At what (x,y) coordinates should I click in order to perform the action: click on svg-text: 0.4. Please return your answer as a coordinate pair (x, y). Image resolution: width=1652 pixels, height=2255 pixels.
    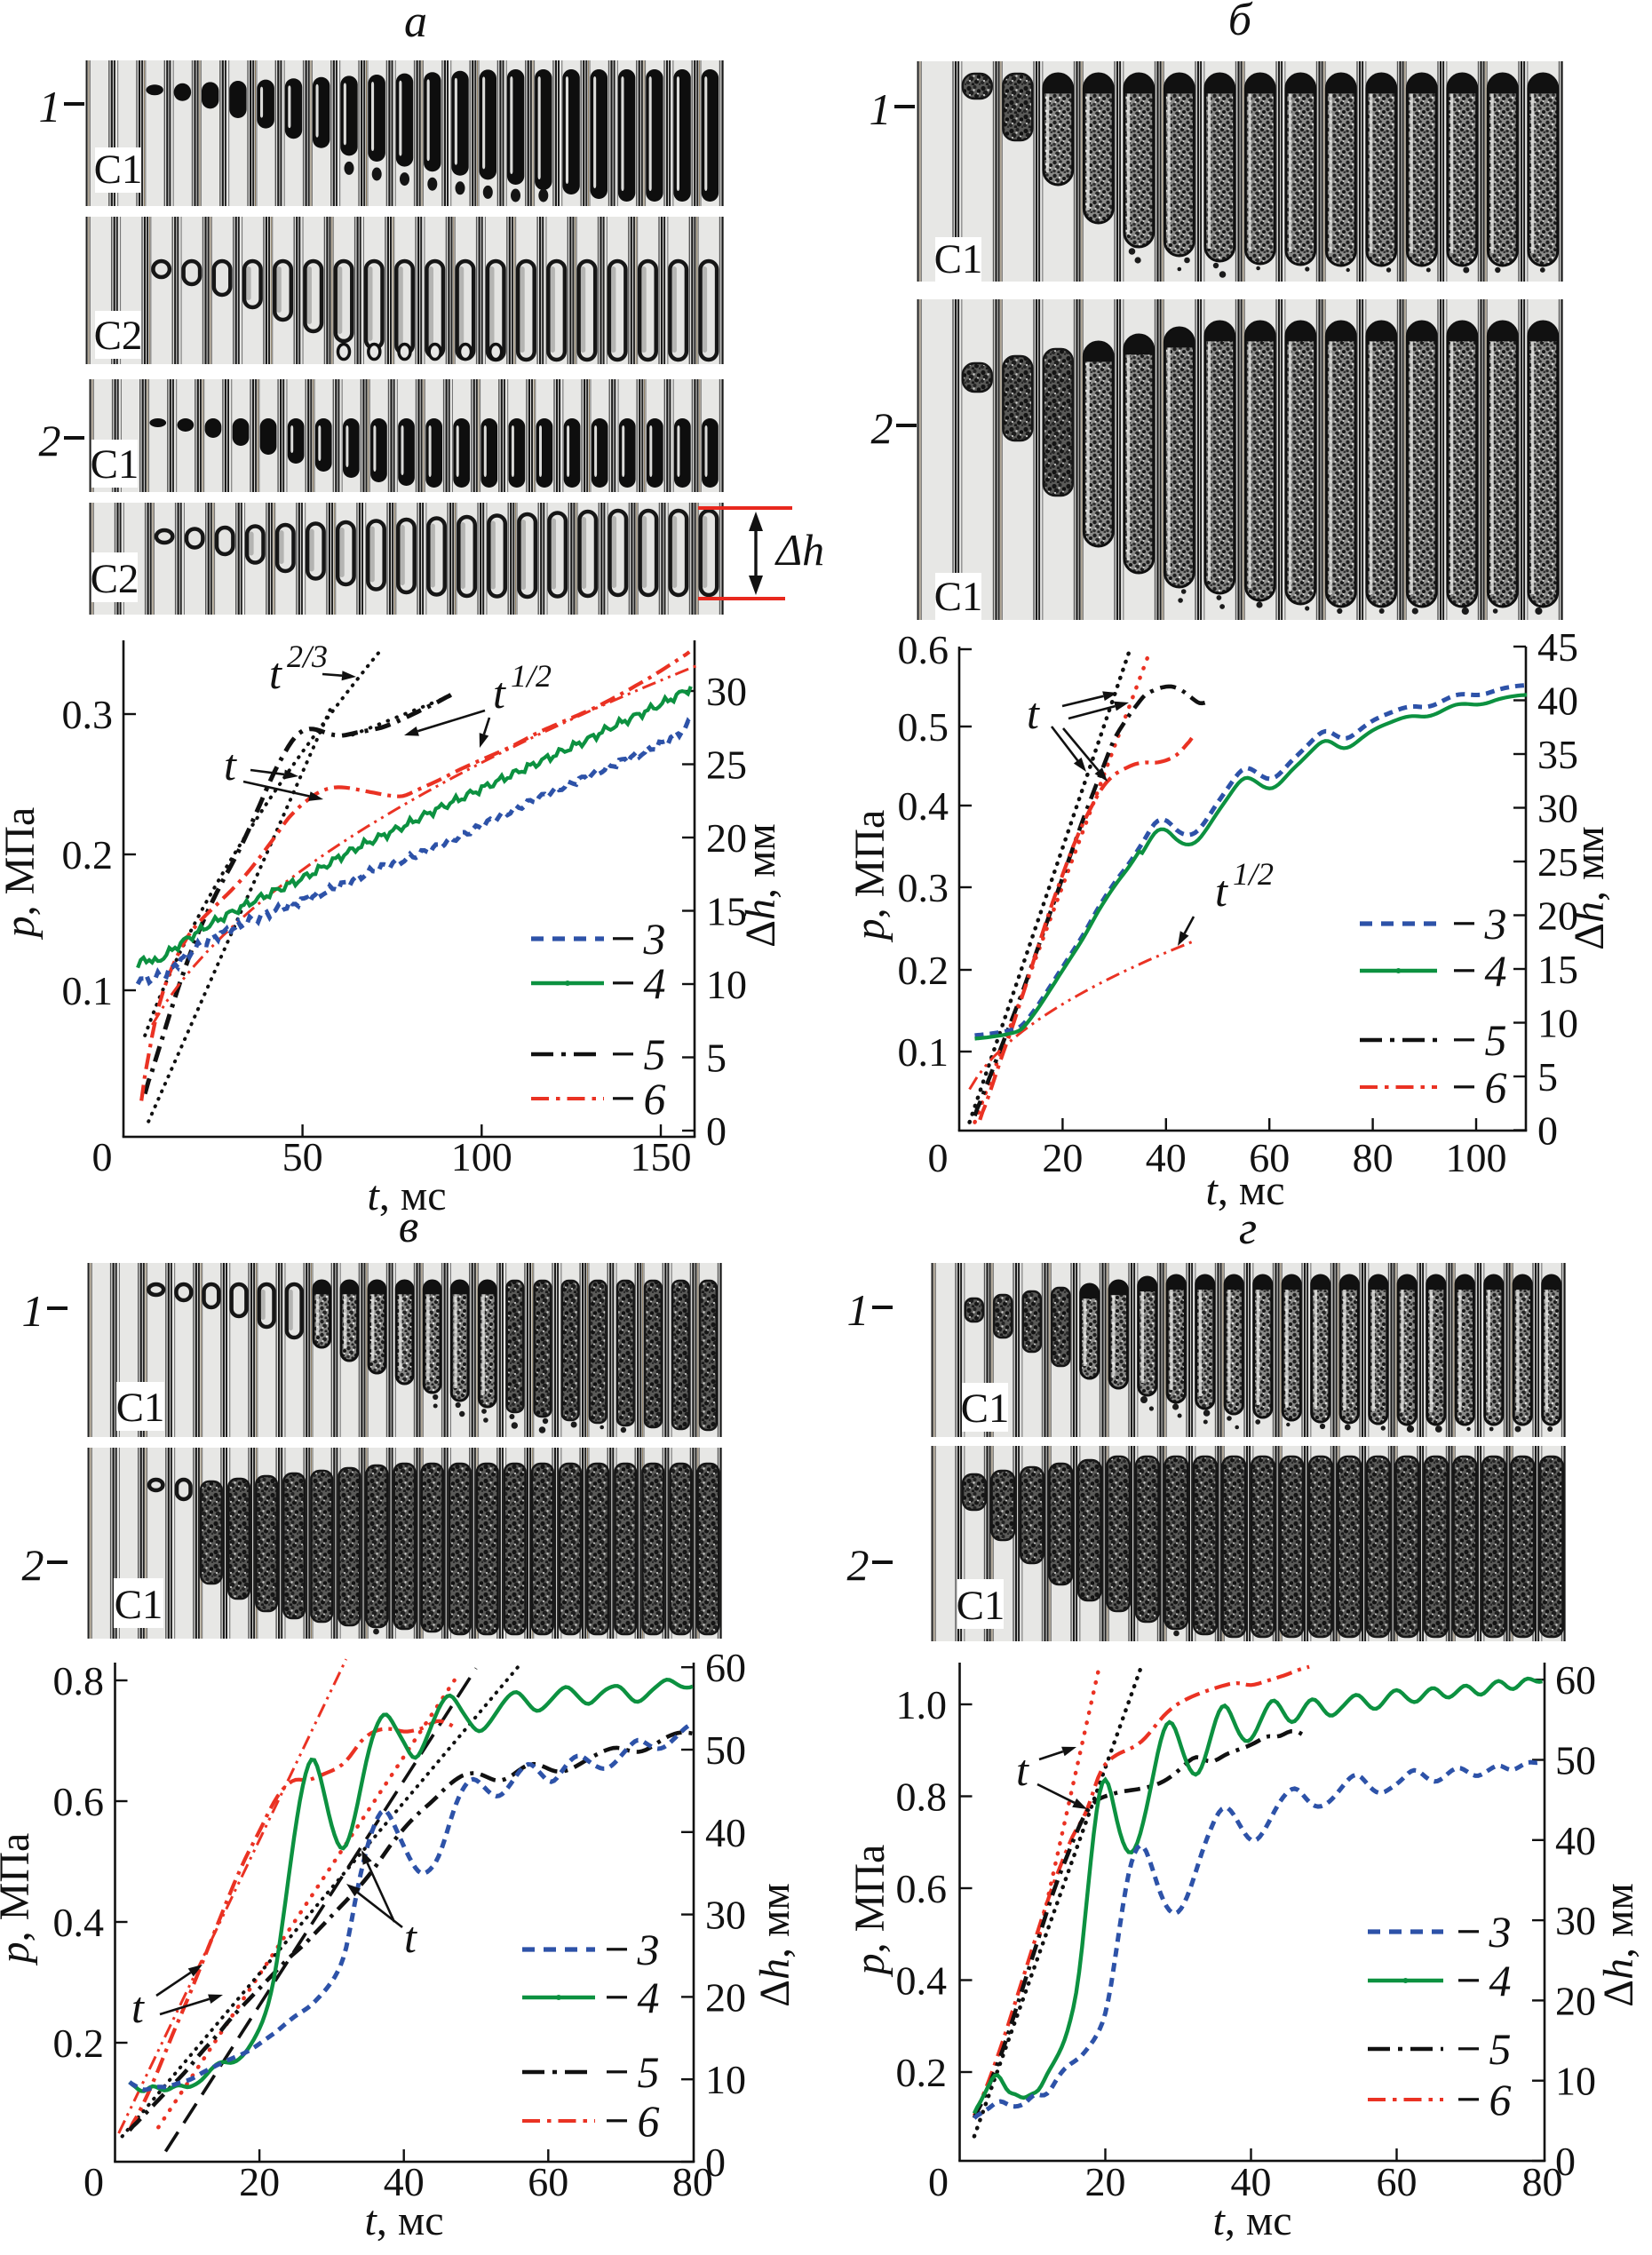
    Looking at the image, I should click on (922, 1981).